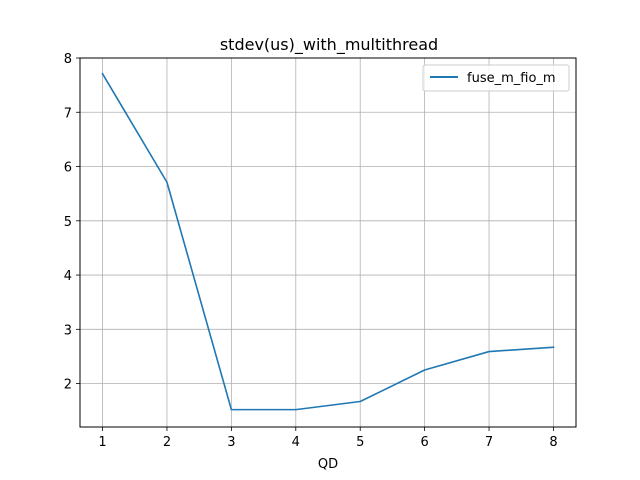 This screenshot has width=640, height=480. What do you see at coordinates (489, 442) in the screenshot?
I see `x-tick-label: 7` at bounding box center [489, 442].